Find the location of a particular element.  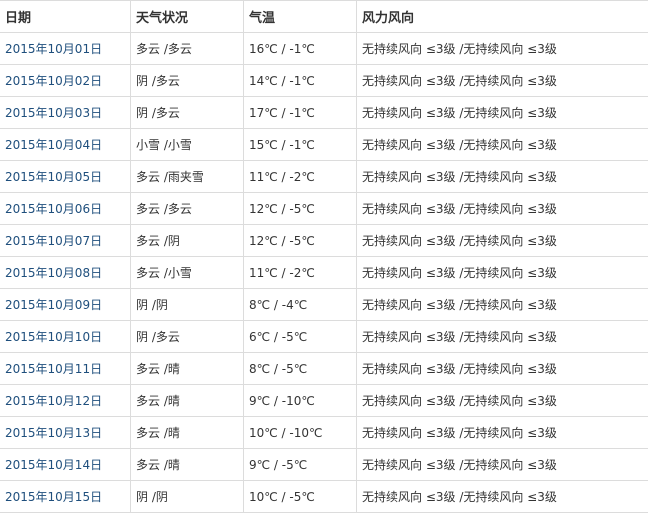

weather-cell: 多云 /小雪 is located at coordinates (187, 272).